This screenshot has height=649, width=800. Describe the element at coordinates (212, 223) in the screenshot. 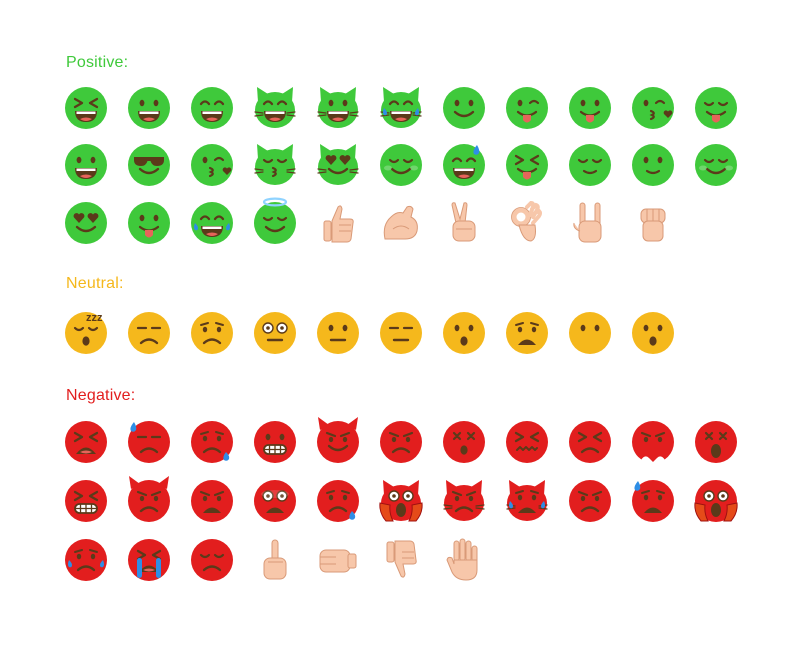

I see `tears-joy-face-icon` at that location.